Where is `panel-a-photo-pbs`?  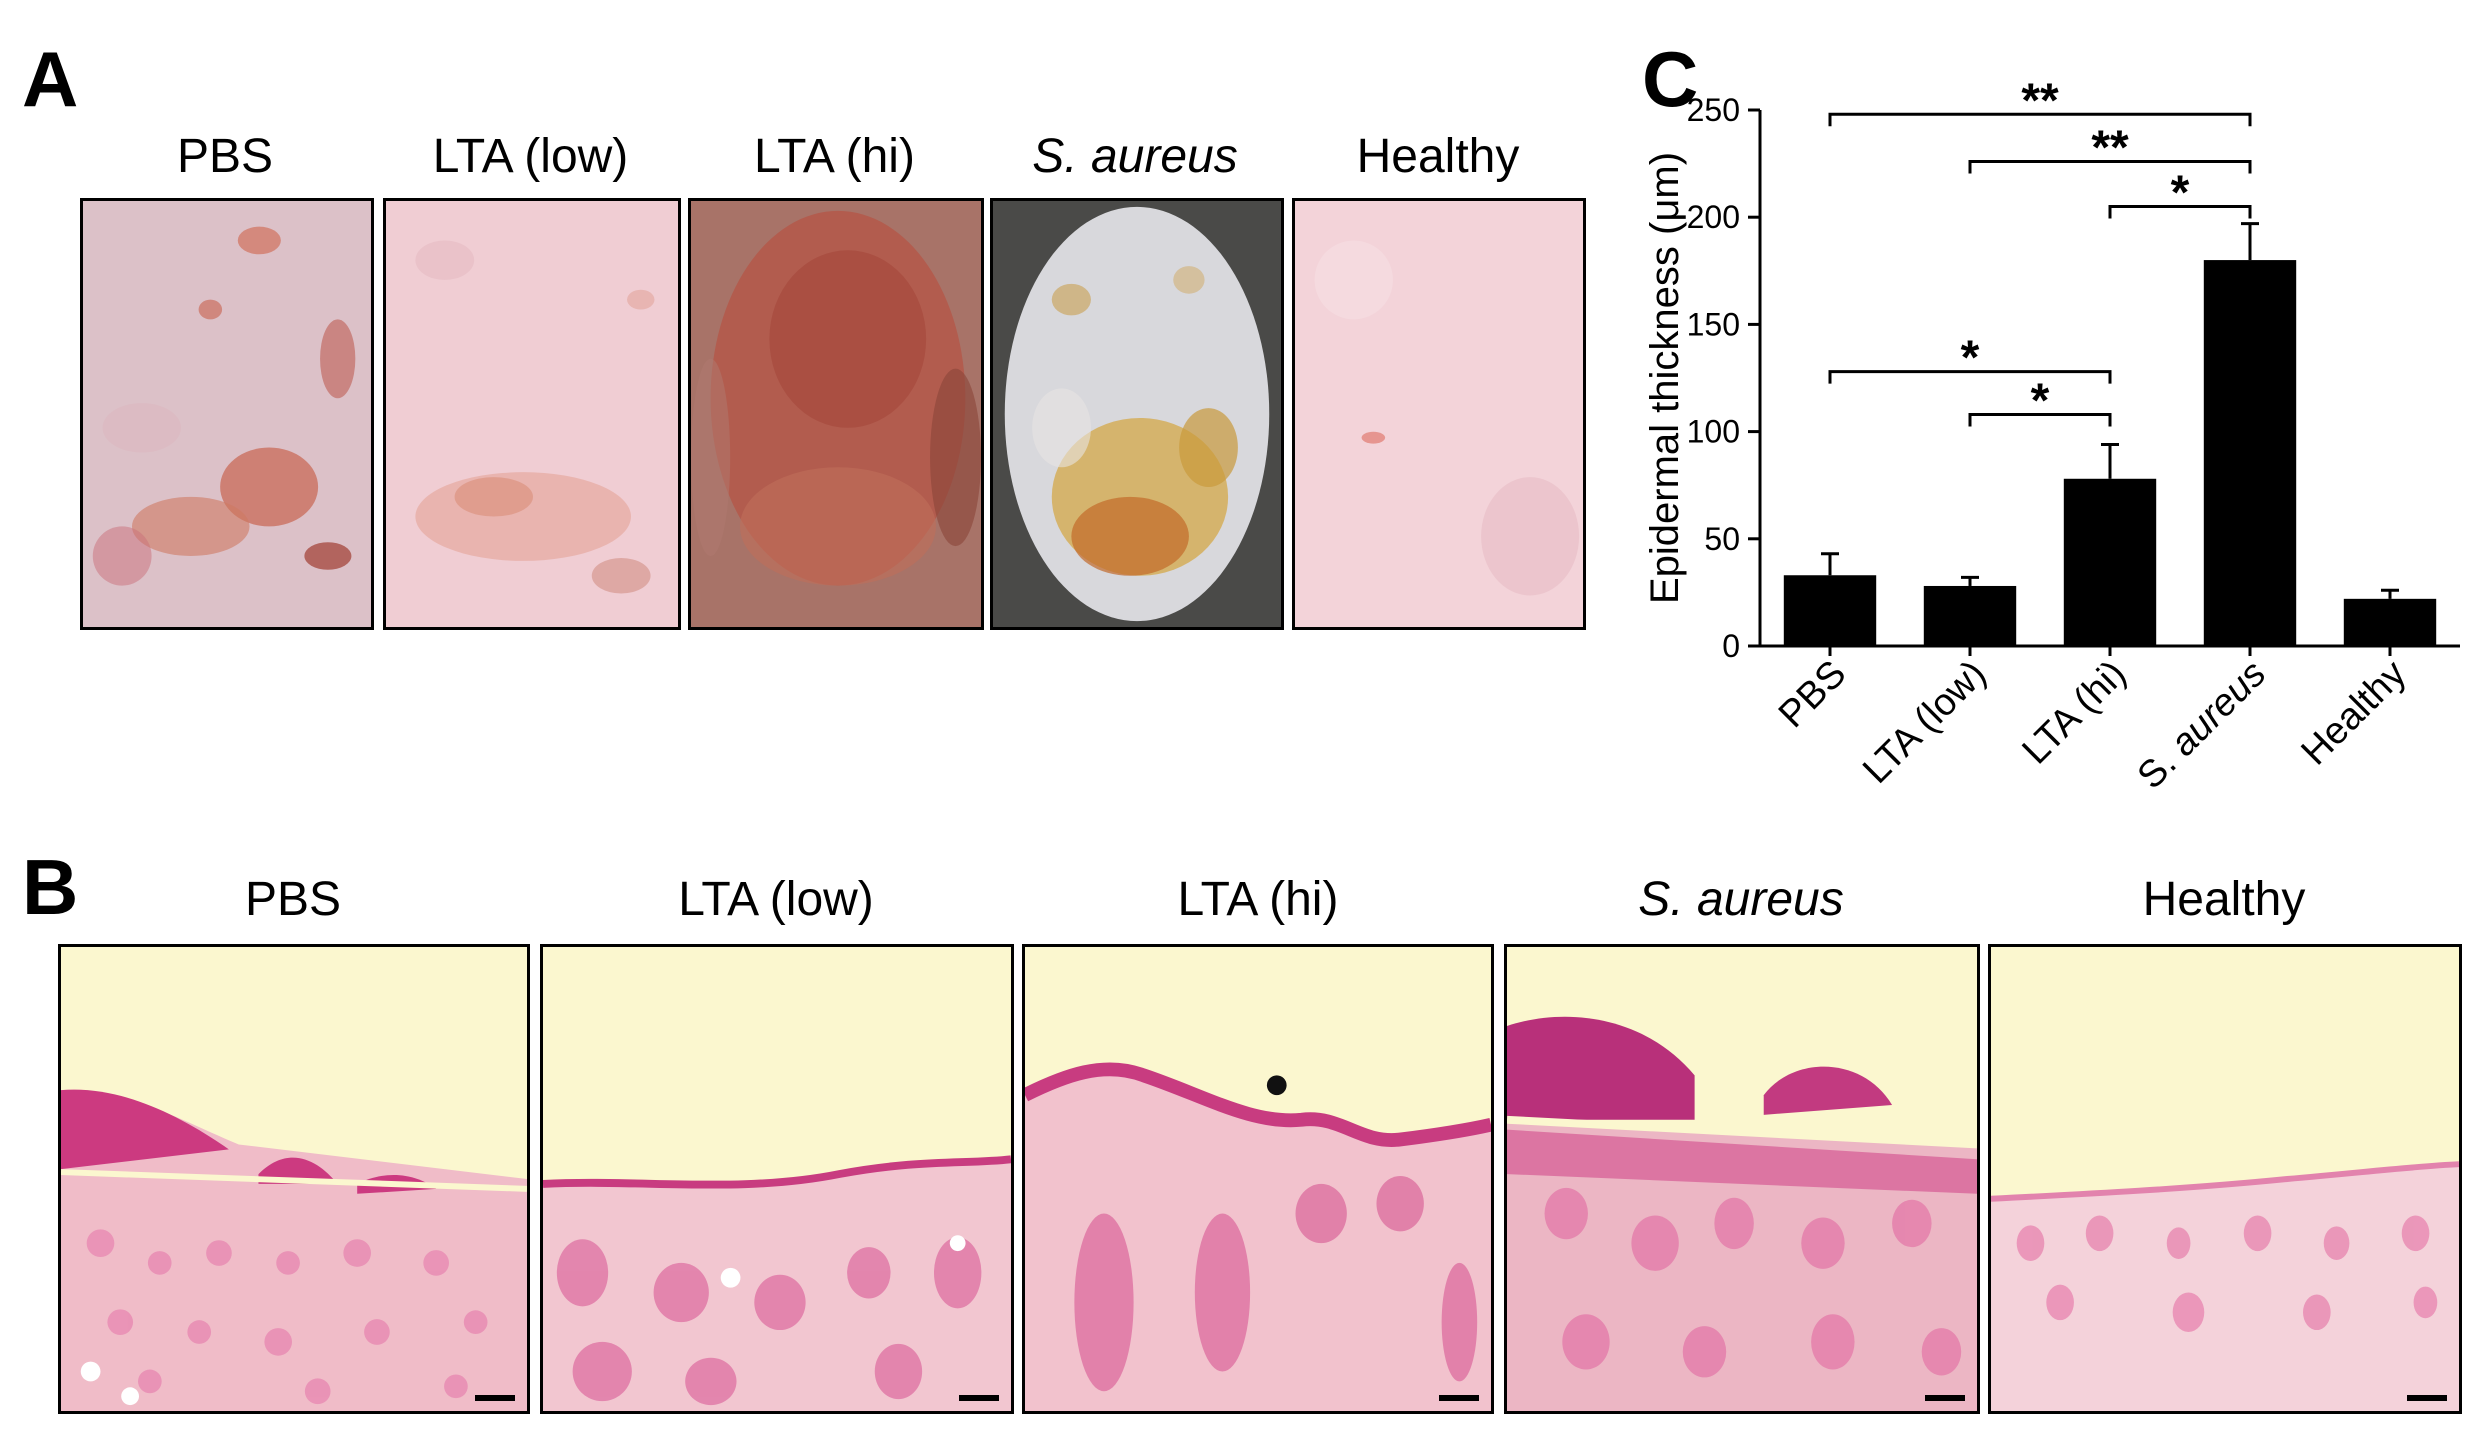 panel-a-photo-pbs is located at coordinates (227, 414).